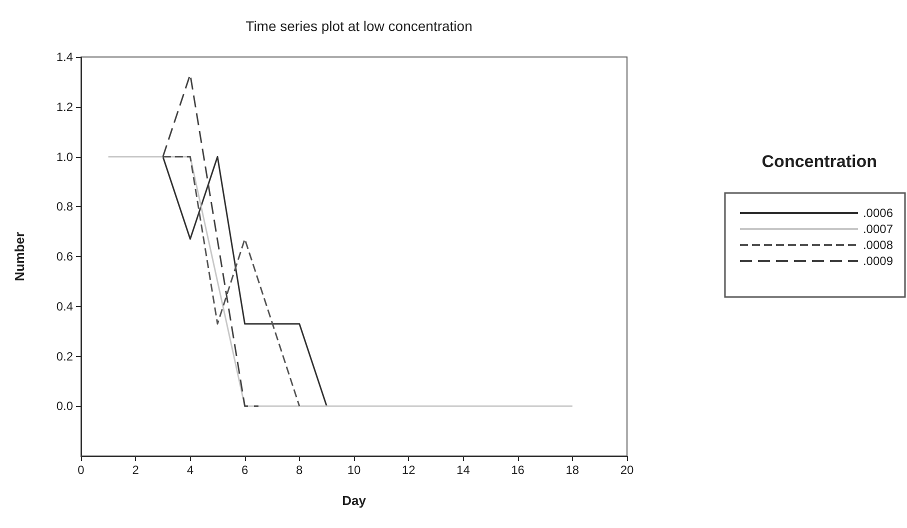 This screenshot has width=907, height=528. I want to click on x-axis-title: Day, so click(354, 500).